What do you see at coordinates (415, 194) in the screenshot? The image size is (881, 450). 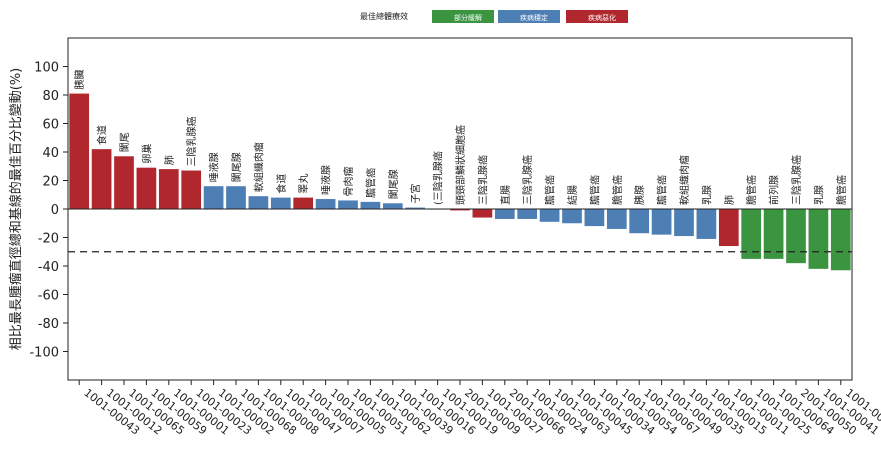 I see `bar-label: 子宮` at bounding box center [415, 194].